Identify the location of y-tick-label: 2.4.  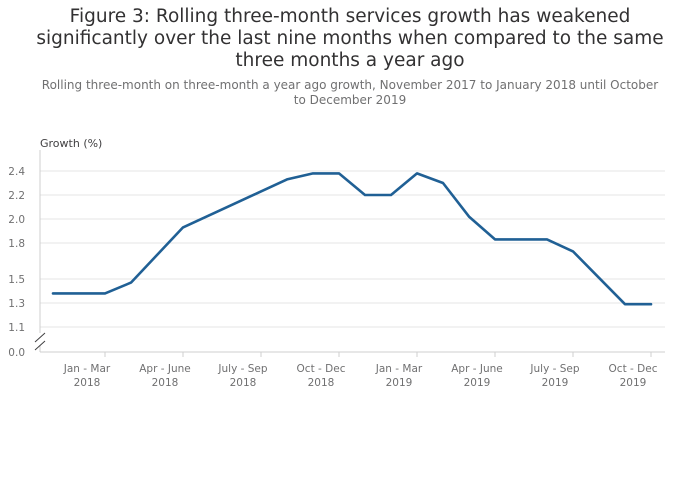
(16, 172).